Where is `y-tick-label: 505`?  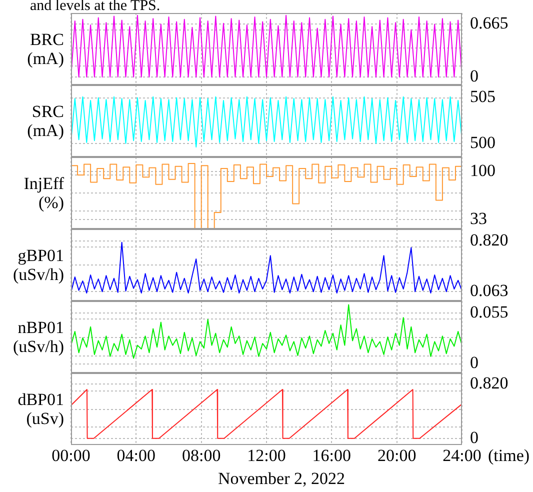 y-tick-label: 505 is located at coordinates (483, 96).